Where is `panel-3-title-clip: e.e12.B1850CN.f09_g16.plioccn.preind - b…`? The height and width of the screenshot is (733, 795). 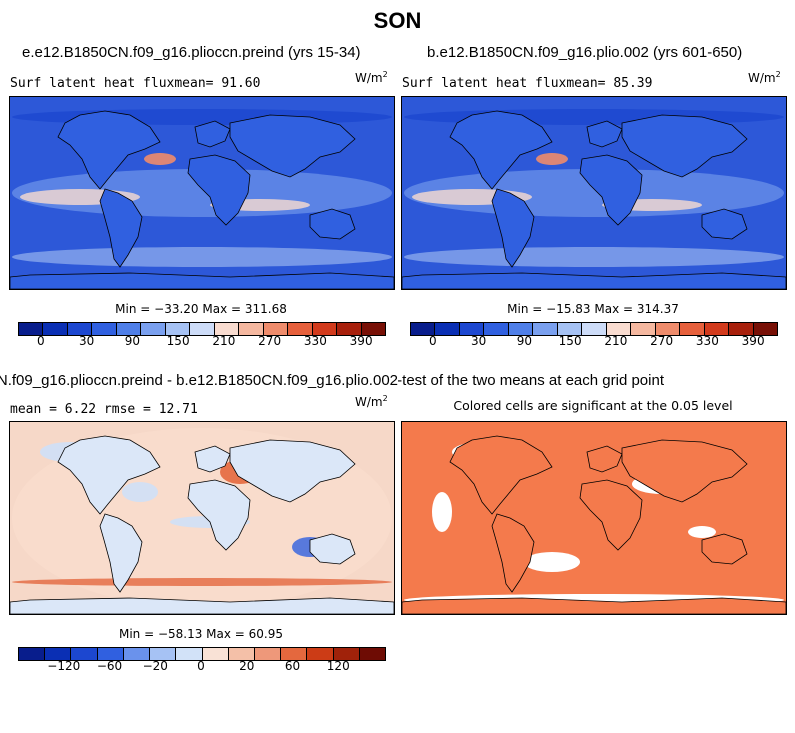 panel-3-title-clip: e.e12.B1850CN.f09_g16.plioccn.preind - b… is located at coordinates (199, 380).